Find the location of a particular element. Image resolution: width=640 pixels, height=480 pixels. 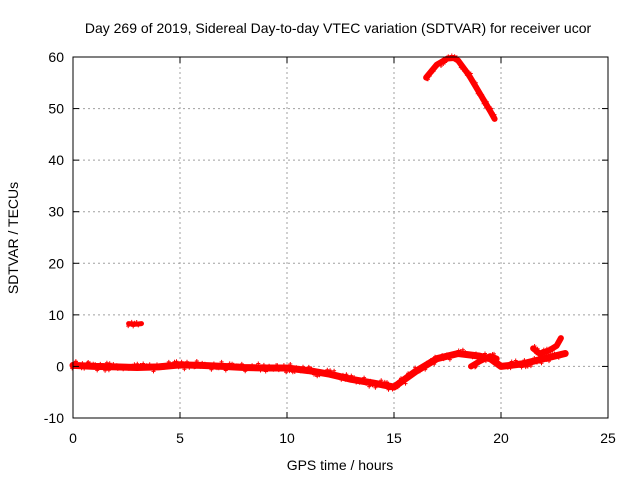

y-tick-label: 20 is located at coordinates (56, 263).